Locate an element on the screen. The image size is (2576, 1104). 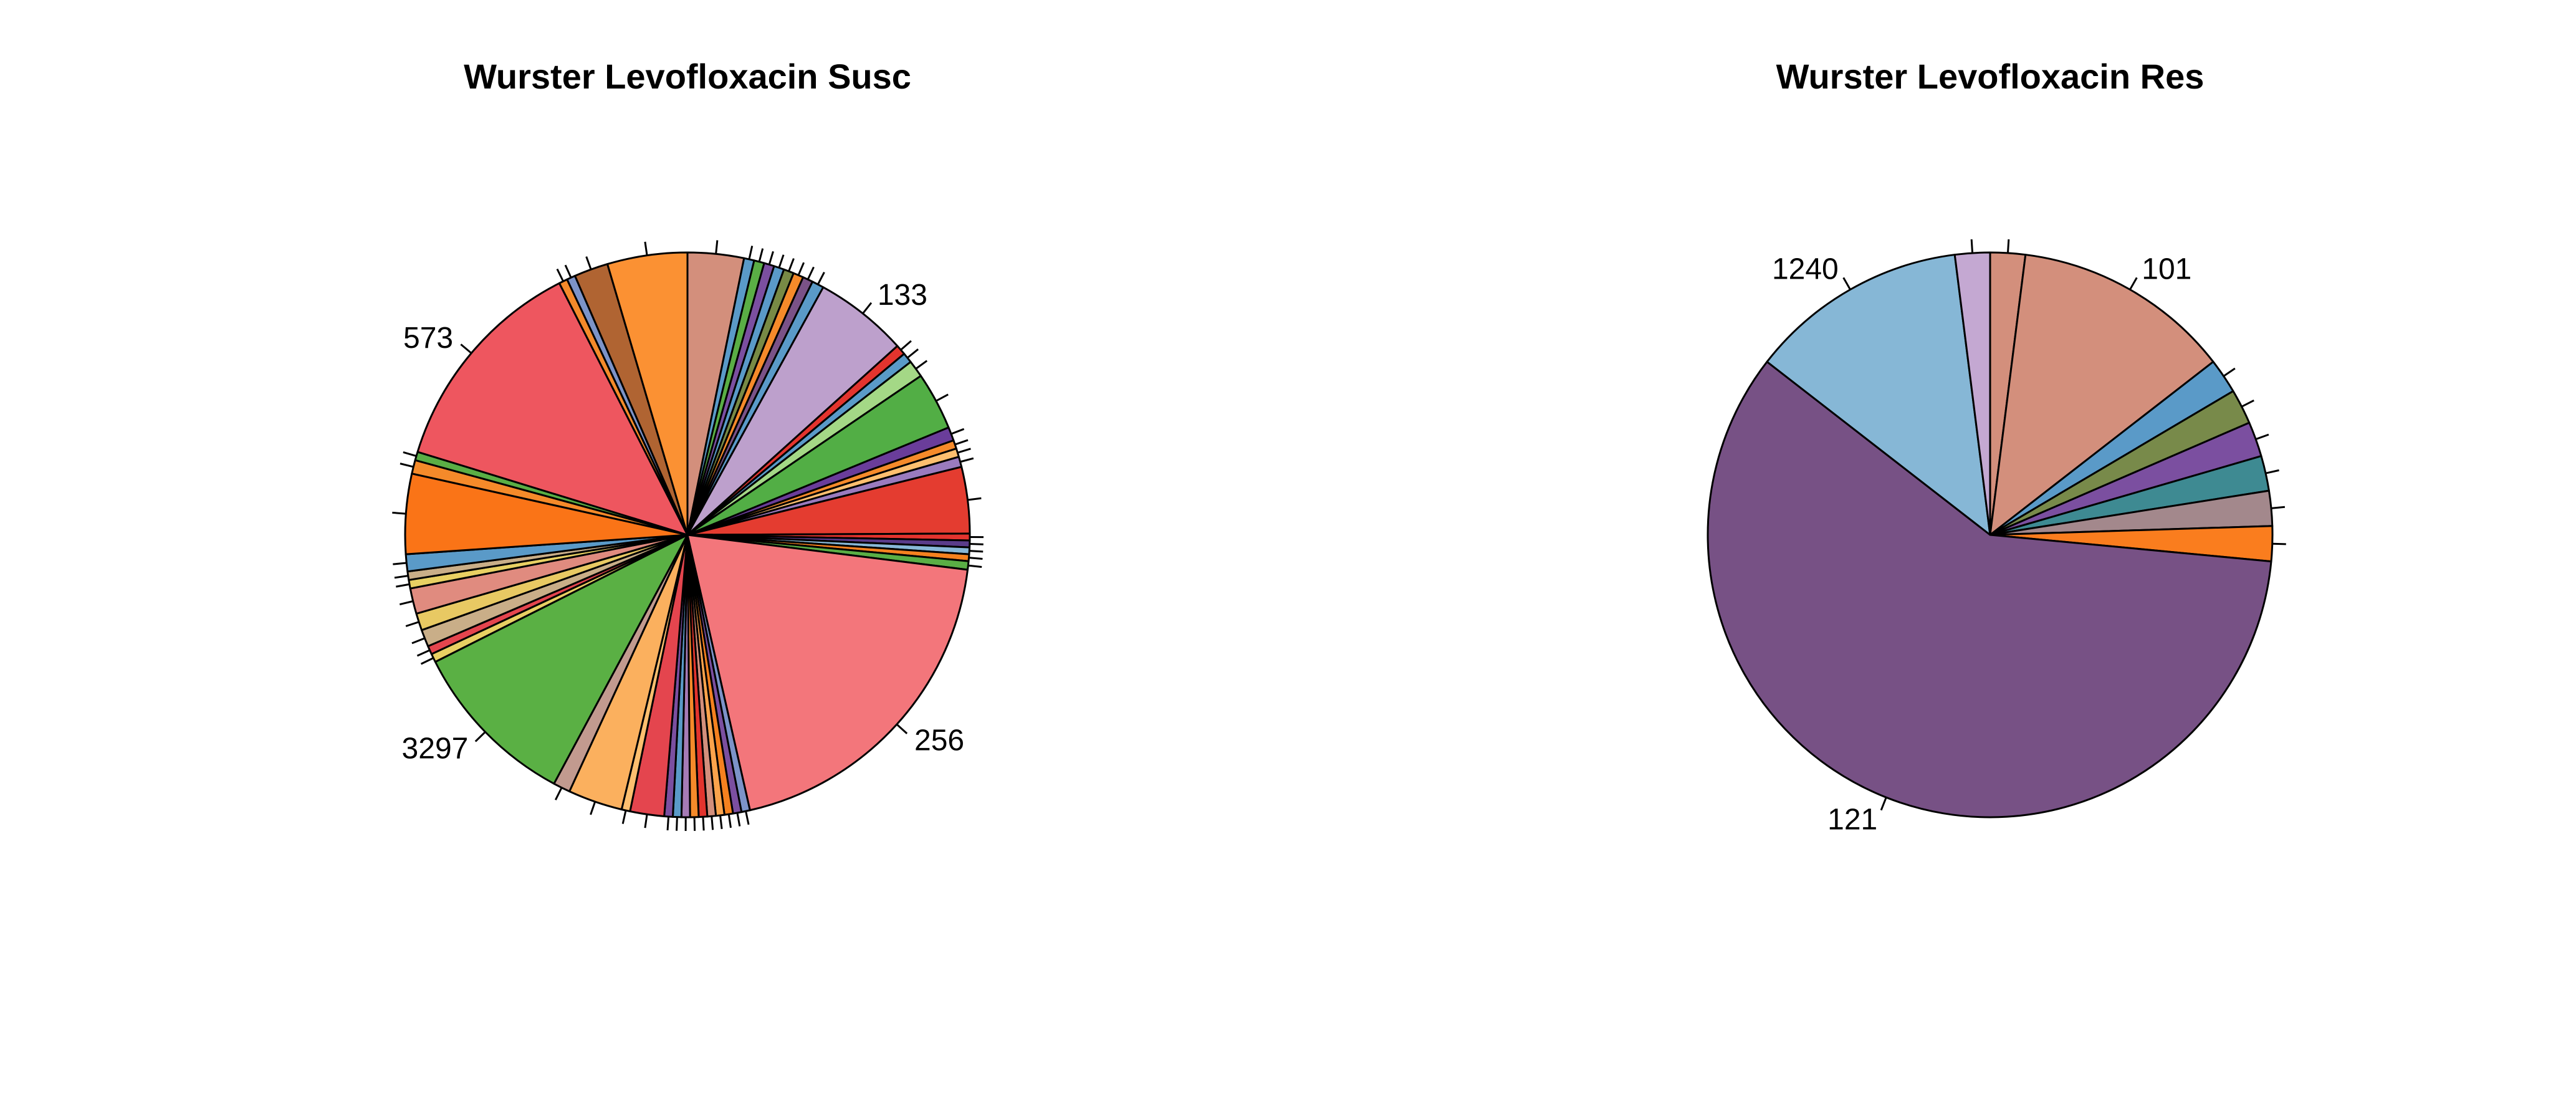
susc-slices: 133 256 3297 573 is located at coordinates (688, 535).